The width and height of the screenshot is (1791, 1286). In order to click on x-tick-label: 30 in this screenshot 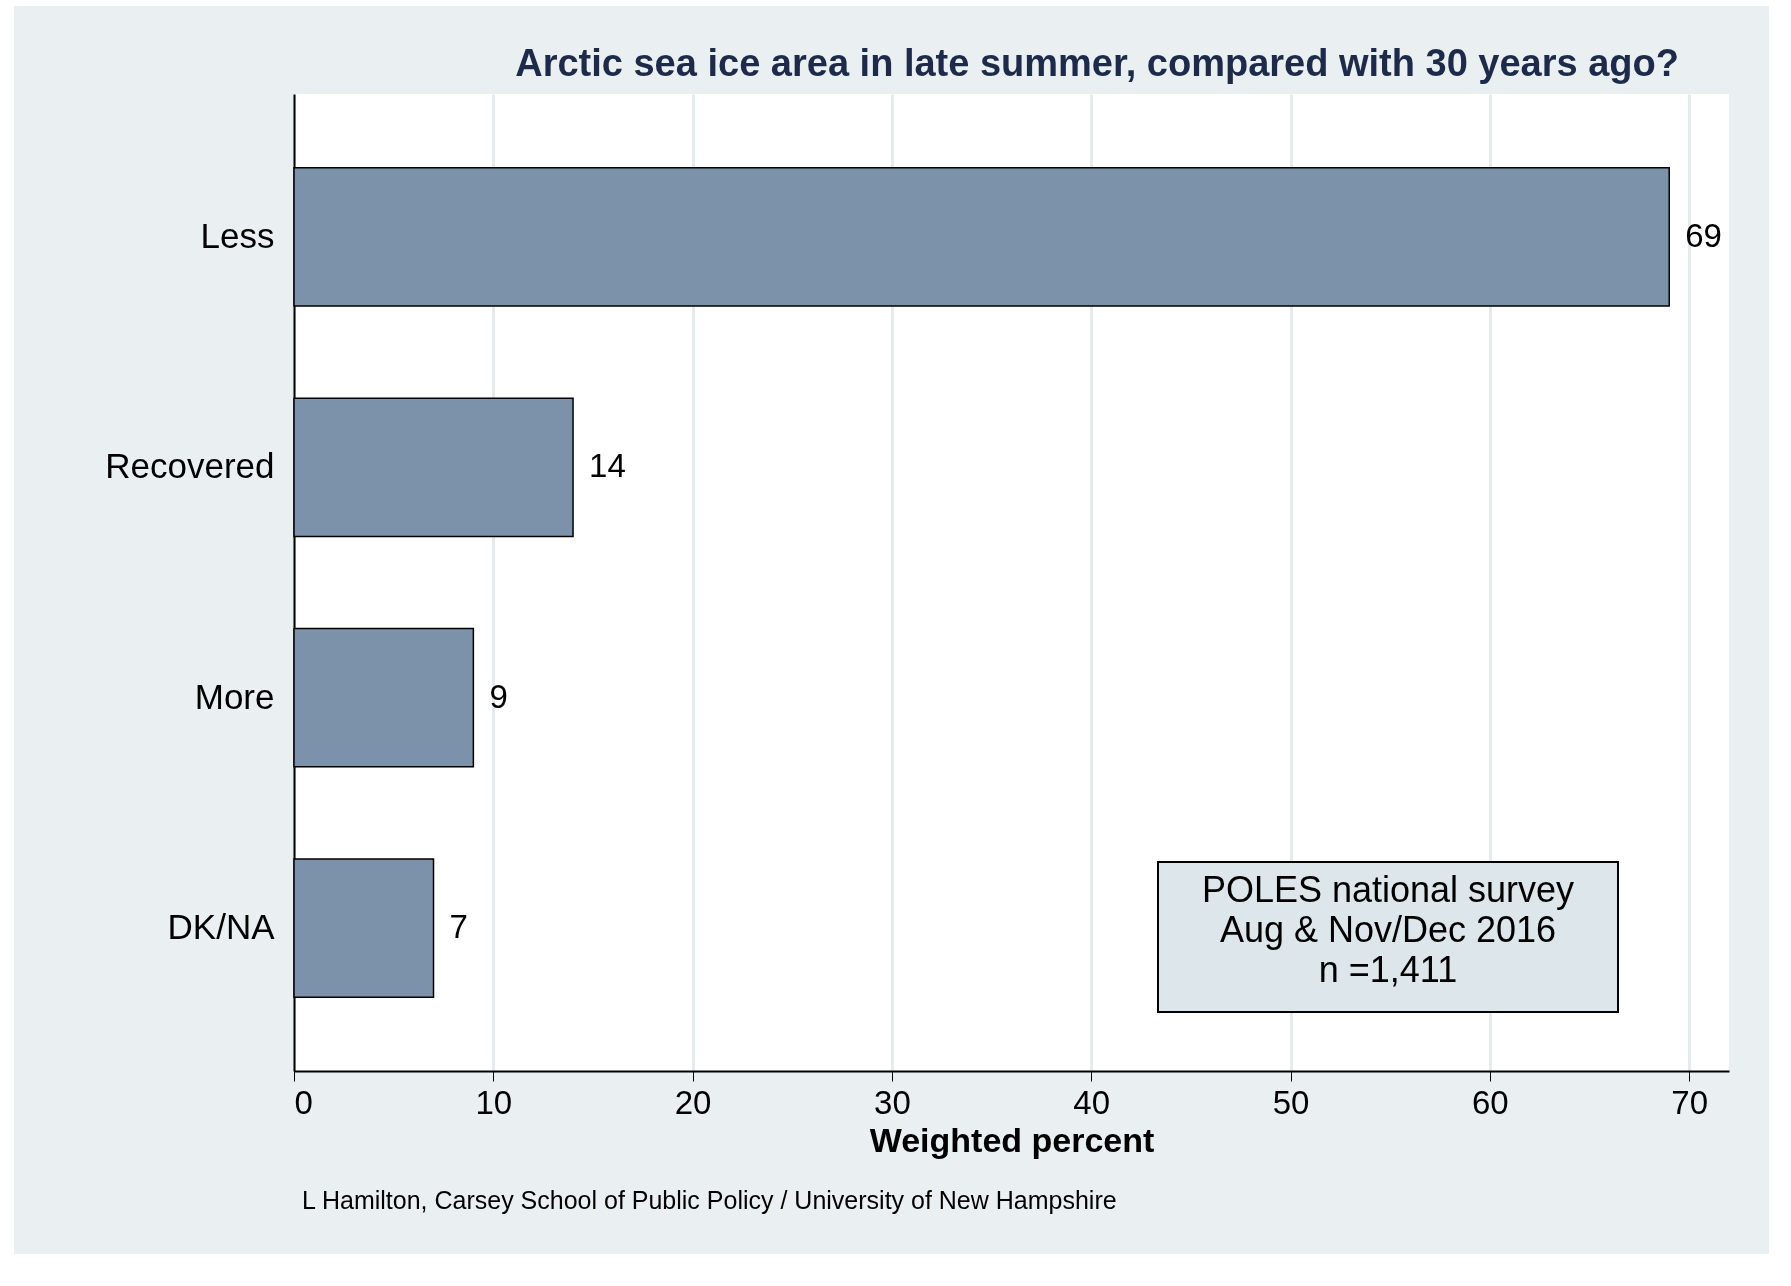, I will do `click(892, 1102)`.